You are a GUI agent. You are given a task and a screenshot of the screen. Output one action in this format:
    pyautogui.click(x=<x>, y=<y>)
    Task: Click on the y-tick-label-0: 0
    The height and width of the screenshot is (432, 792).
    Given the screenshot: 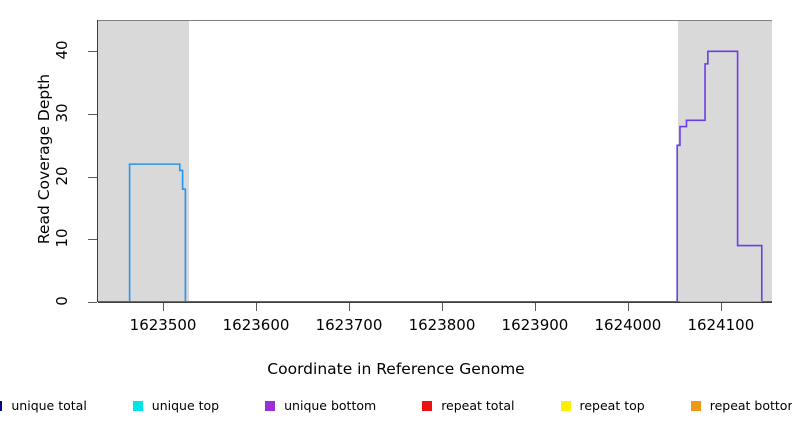 What is the action you would take?
    pyautogui.click(x=62, y=301)
    